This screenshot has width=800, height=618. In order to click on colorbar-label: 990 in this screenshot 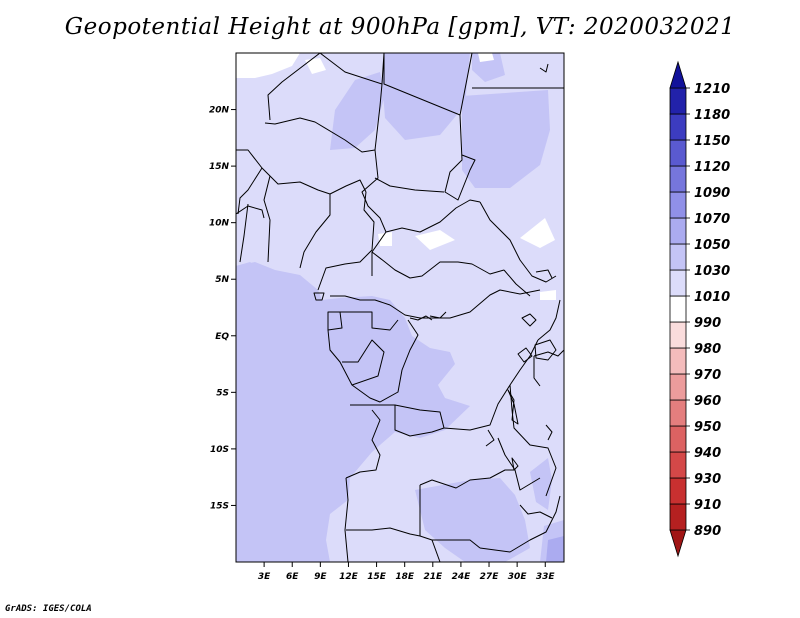, I will do `click(707, 323)`.